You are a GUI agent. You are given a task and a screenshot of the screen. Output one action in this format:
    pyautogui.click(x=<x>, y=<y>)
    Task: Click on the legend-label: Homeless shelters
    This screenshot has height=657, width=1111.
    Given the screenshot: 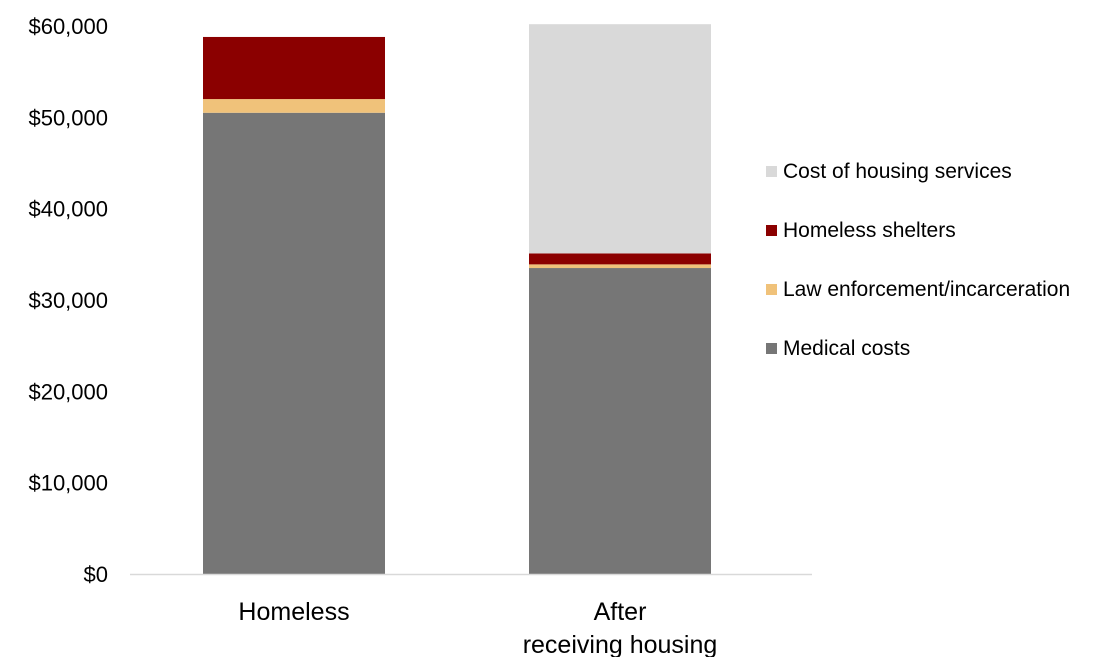 What is the action you would take?
    pyautogui.click(x=869, y=230)
    